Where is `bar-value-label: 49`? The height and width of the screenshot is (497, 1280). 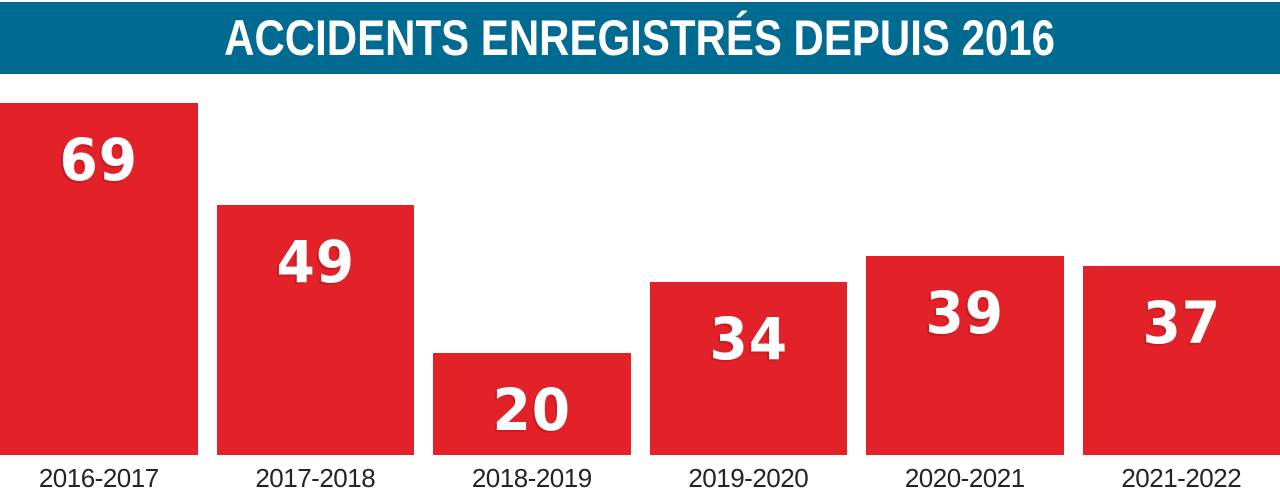 bar-value-label: 49 is located at coordinates (315, 262).